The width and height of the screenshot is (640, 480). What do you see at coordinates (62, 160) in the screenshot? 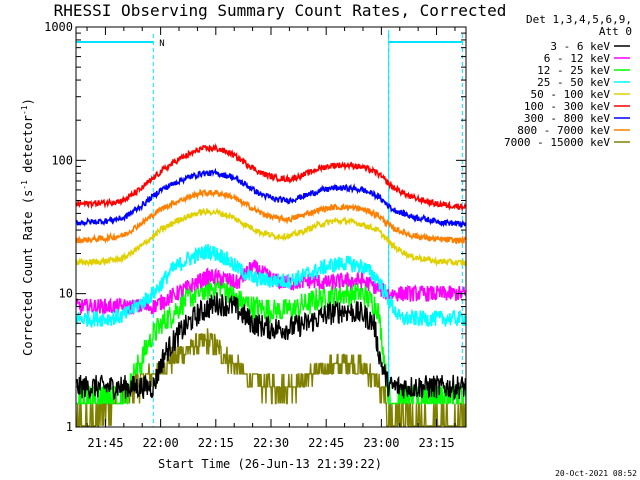
I see `y-tick-label: 100` at bounding box center [62, 160].